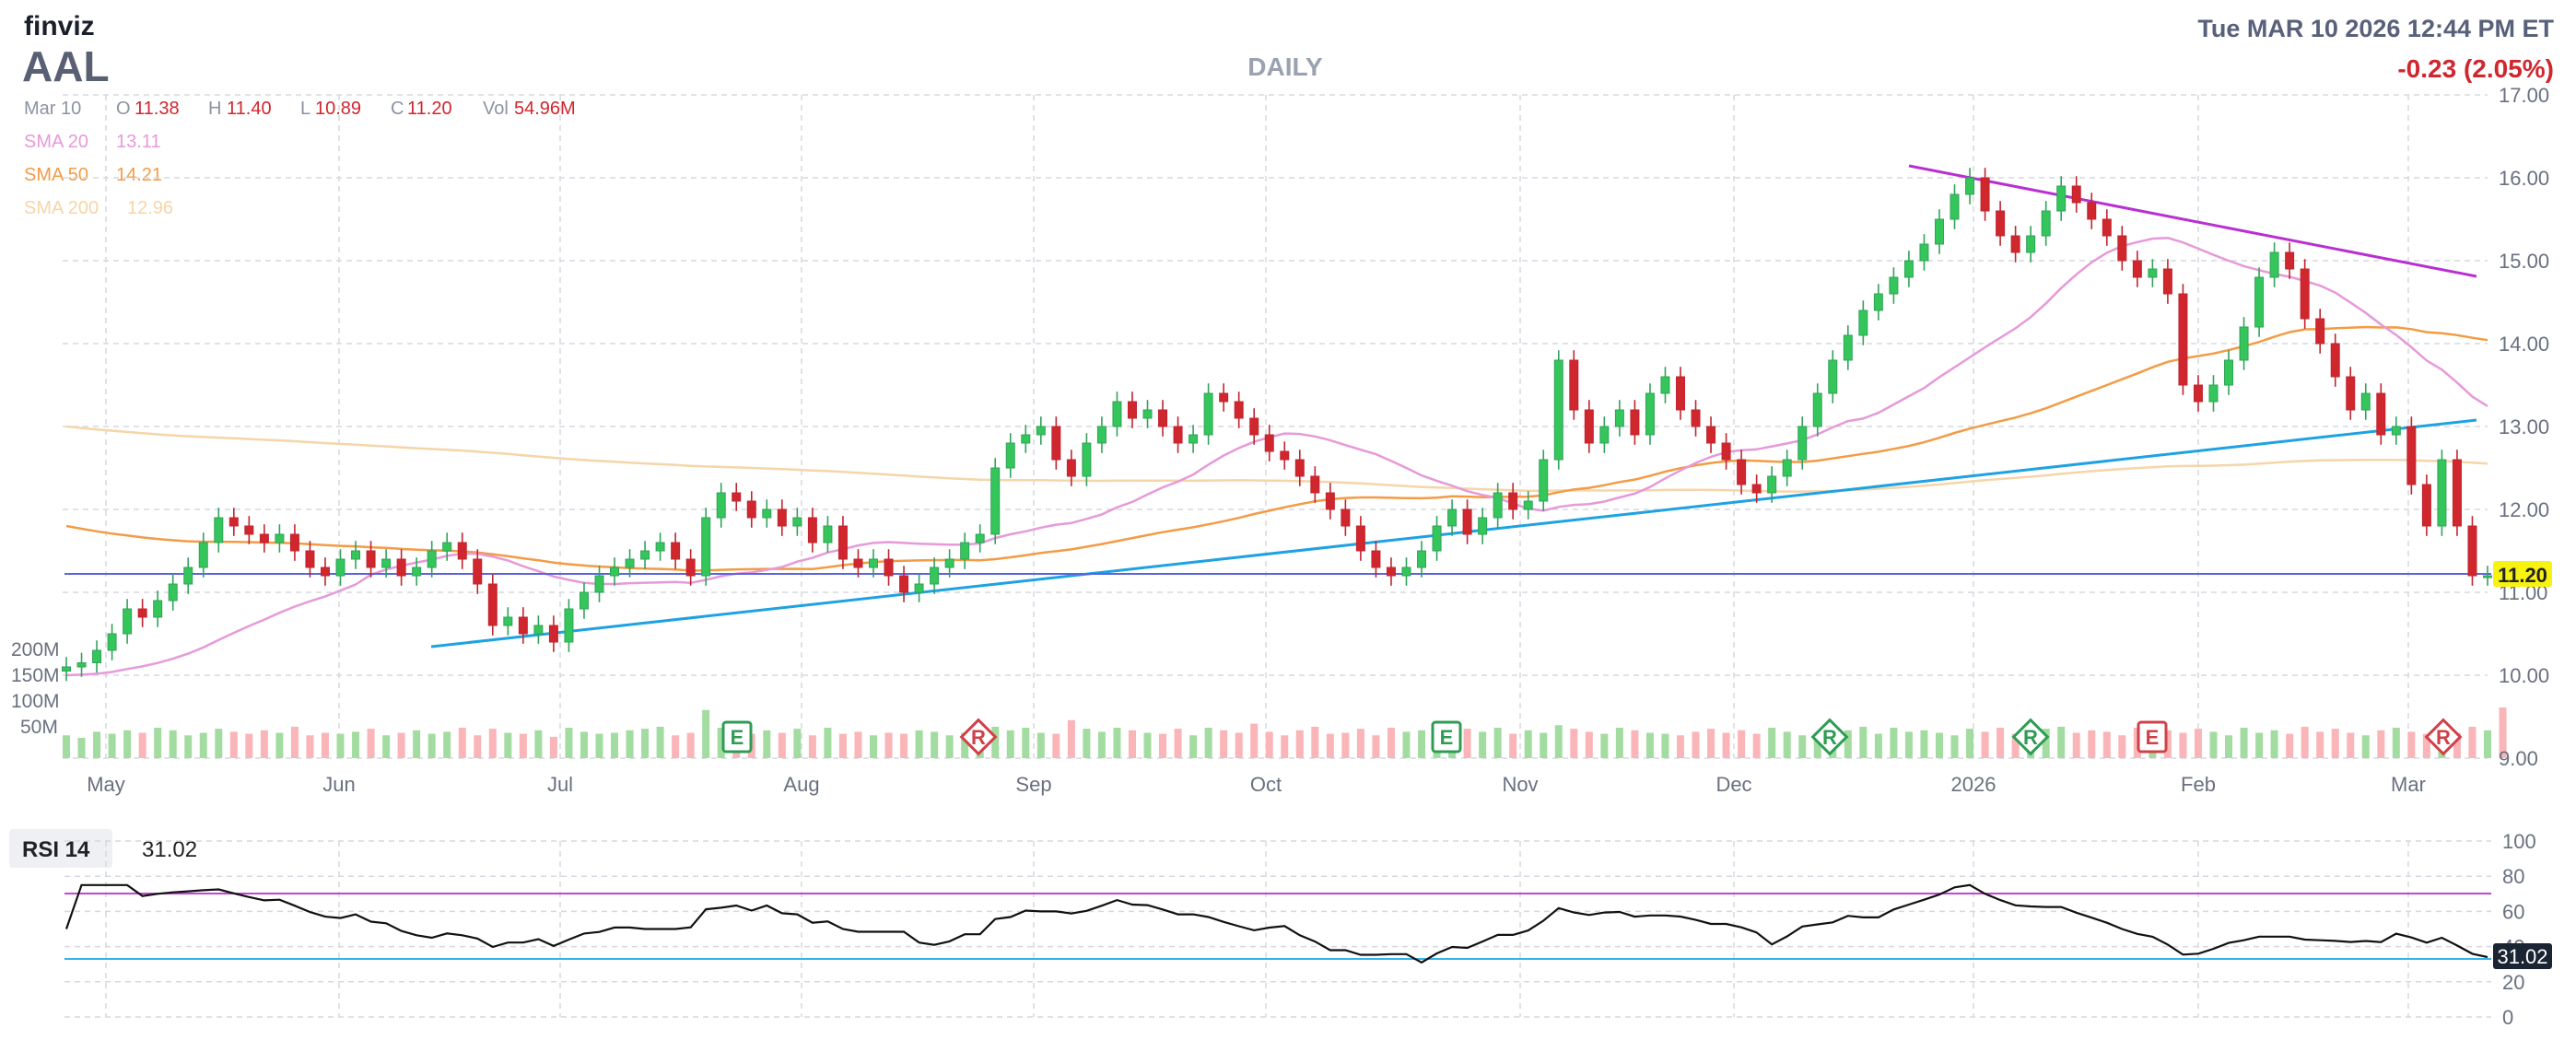 This screenshot has width=2576, height=1040. What do you see at coordinates (2513, 982) in the screenshot?
I see `rsi-tick: 20` at bounding box center [2513, 982].